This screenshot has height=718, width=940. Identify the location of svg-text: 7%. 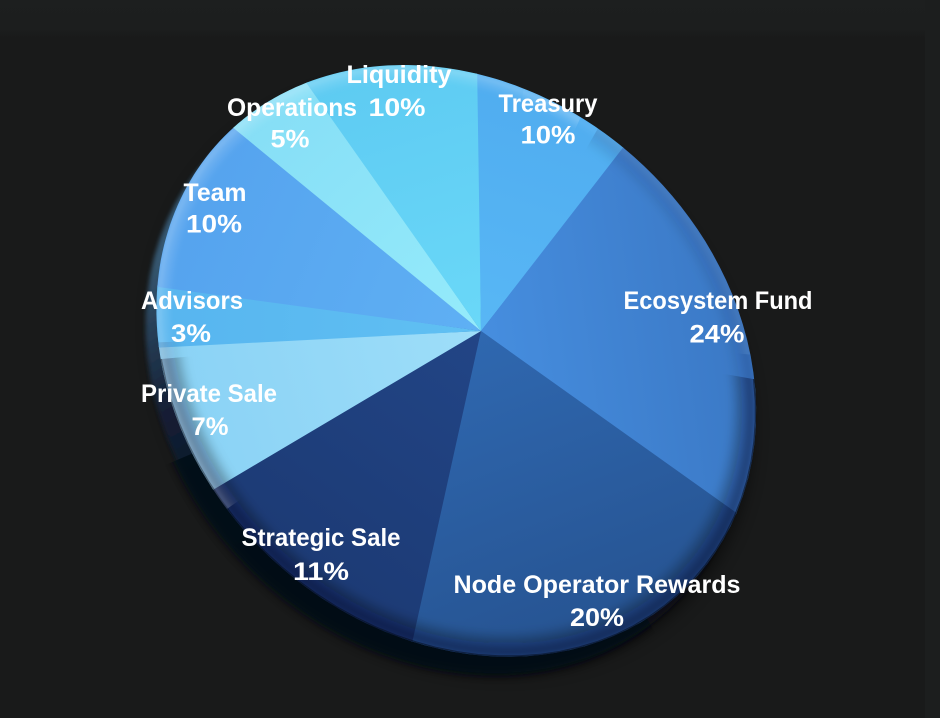
(210, 427).